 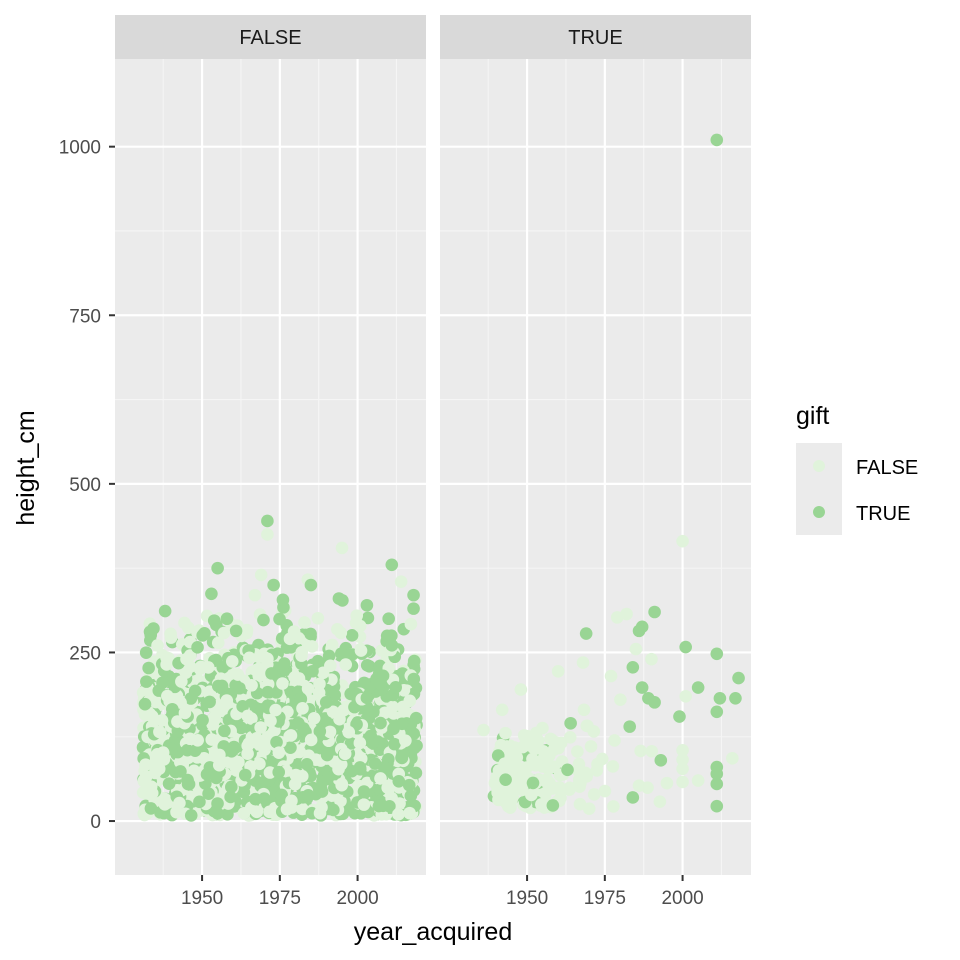 I want to click on points-false, so click(x=279, y=668).